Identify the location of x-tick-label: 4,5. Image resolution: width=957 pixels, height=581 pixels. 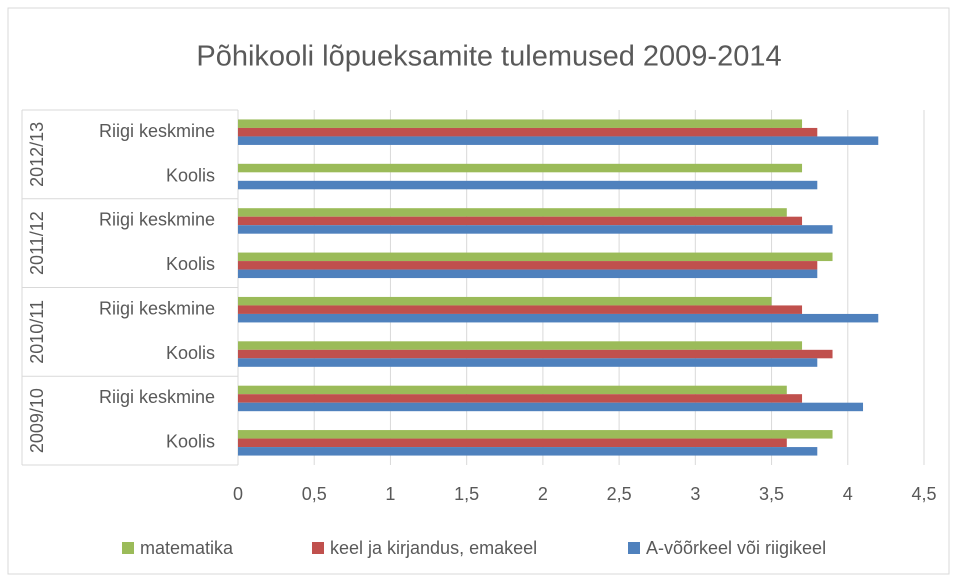
(923, 494).